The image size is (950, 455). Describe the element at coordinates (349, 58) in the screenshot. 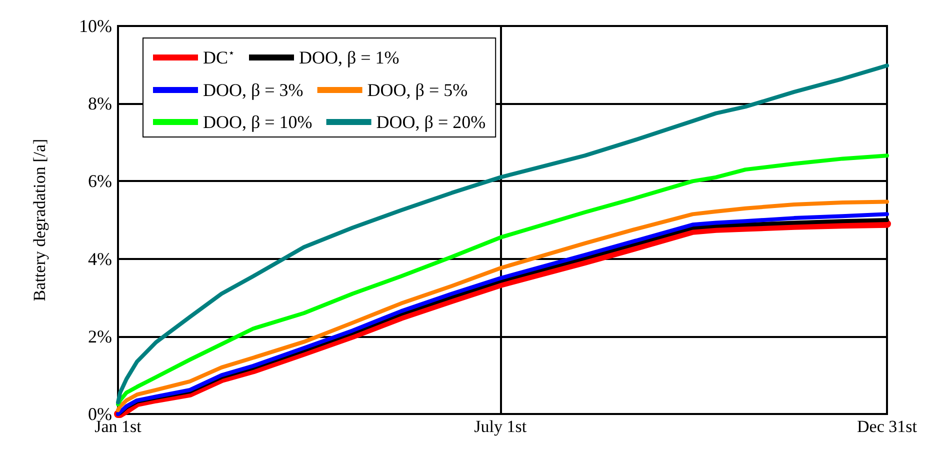

I see `legend-label: DOO, β = 1%` at that location.